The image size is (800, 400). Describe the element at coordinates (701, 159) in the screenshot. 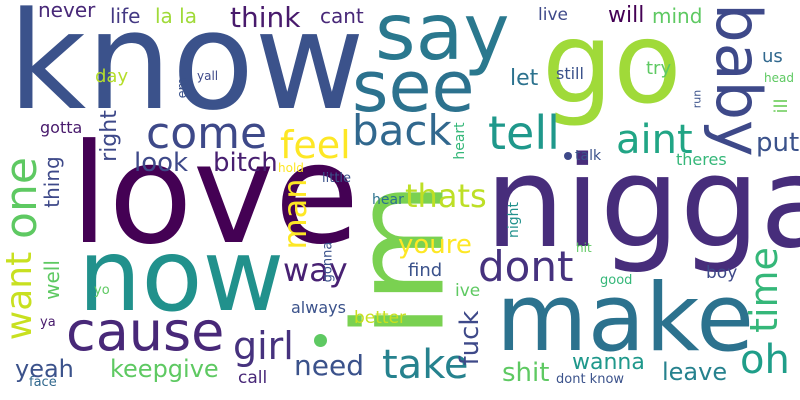

I see `word-theres: theres` at that location.